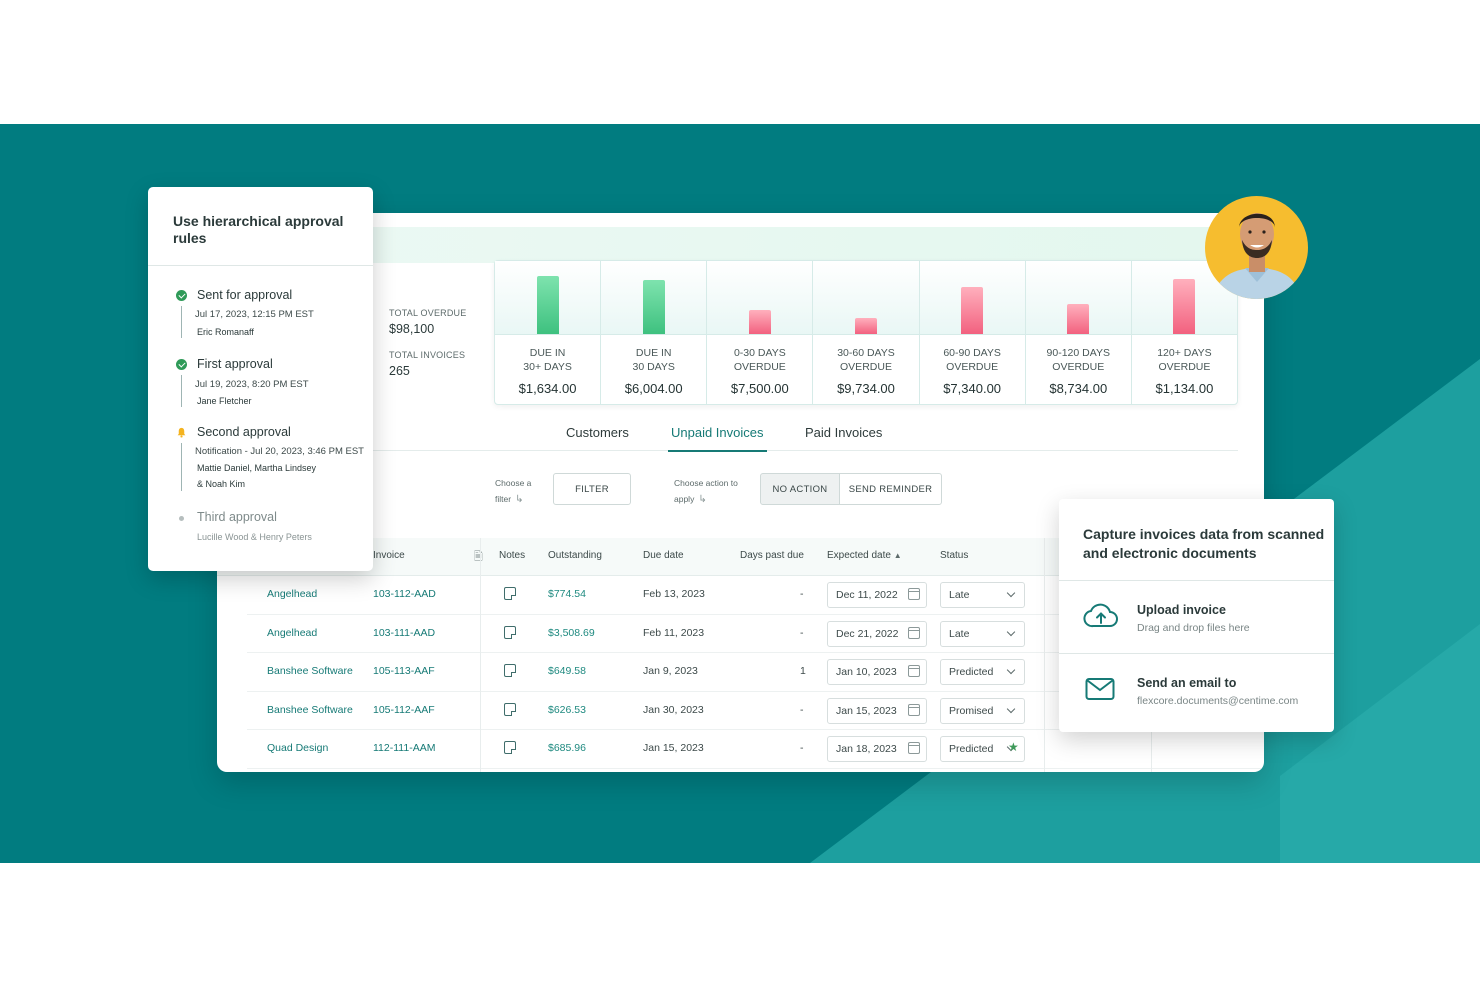  What do you see at coordinates (674, 632) in the screenshot?
I see `due-date: Feb 11, 2023` at bounding box center [674, 632].